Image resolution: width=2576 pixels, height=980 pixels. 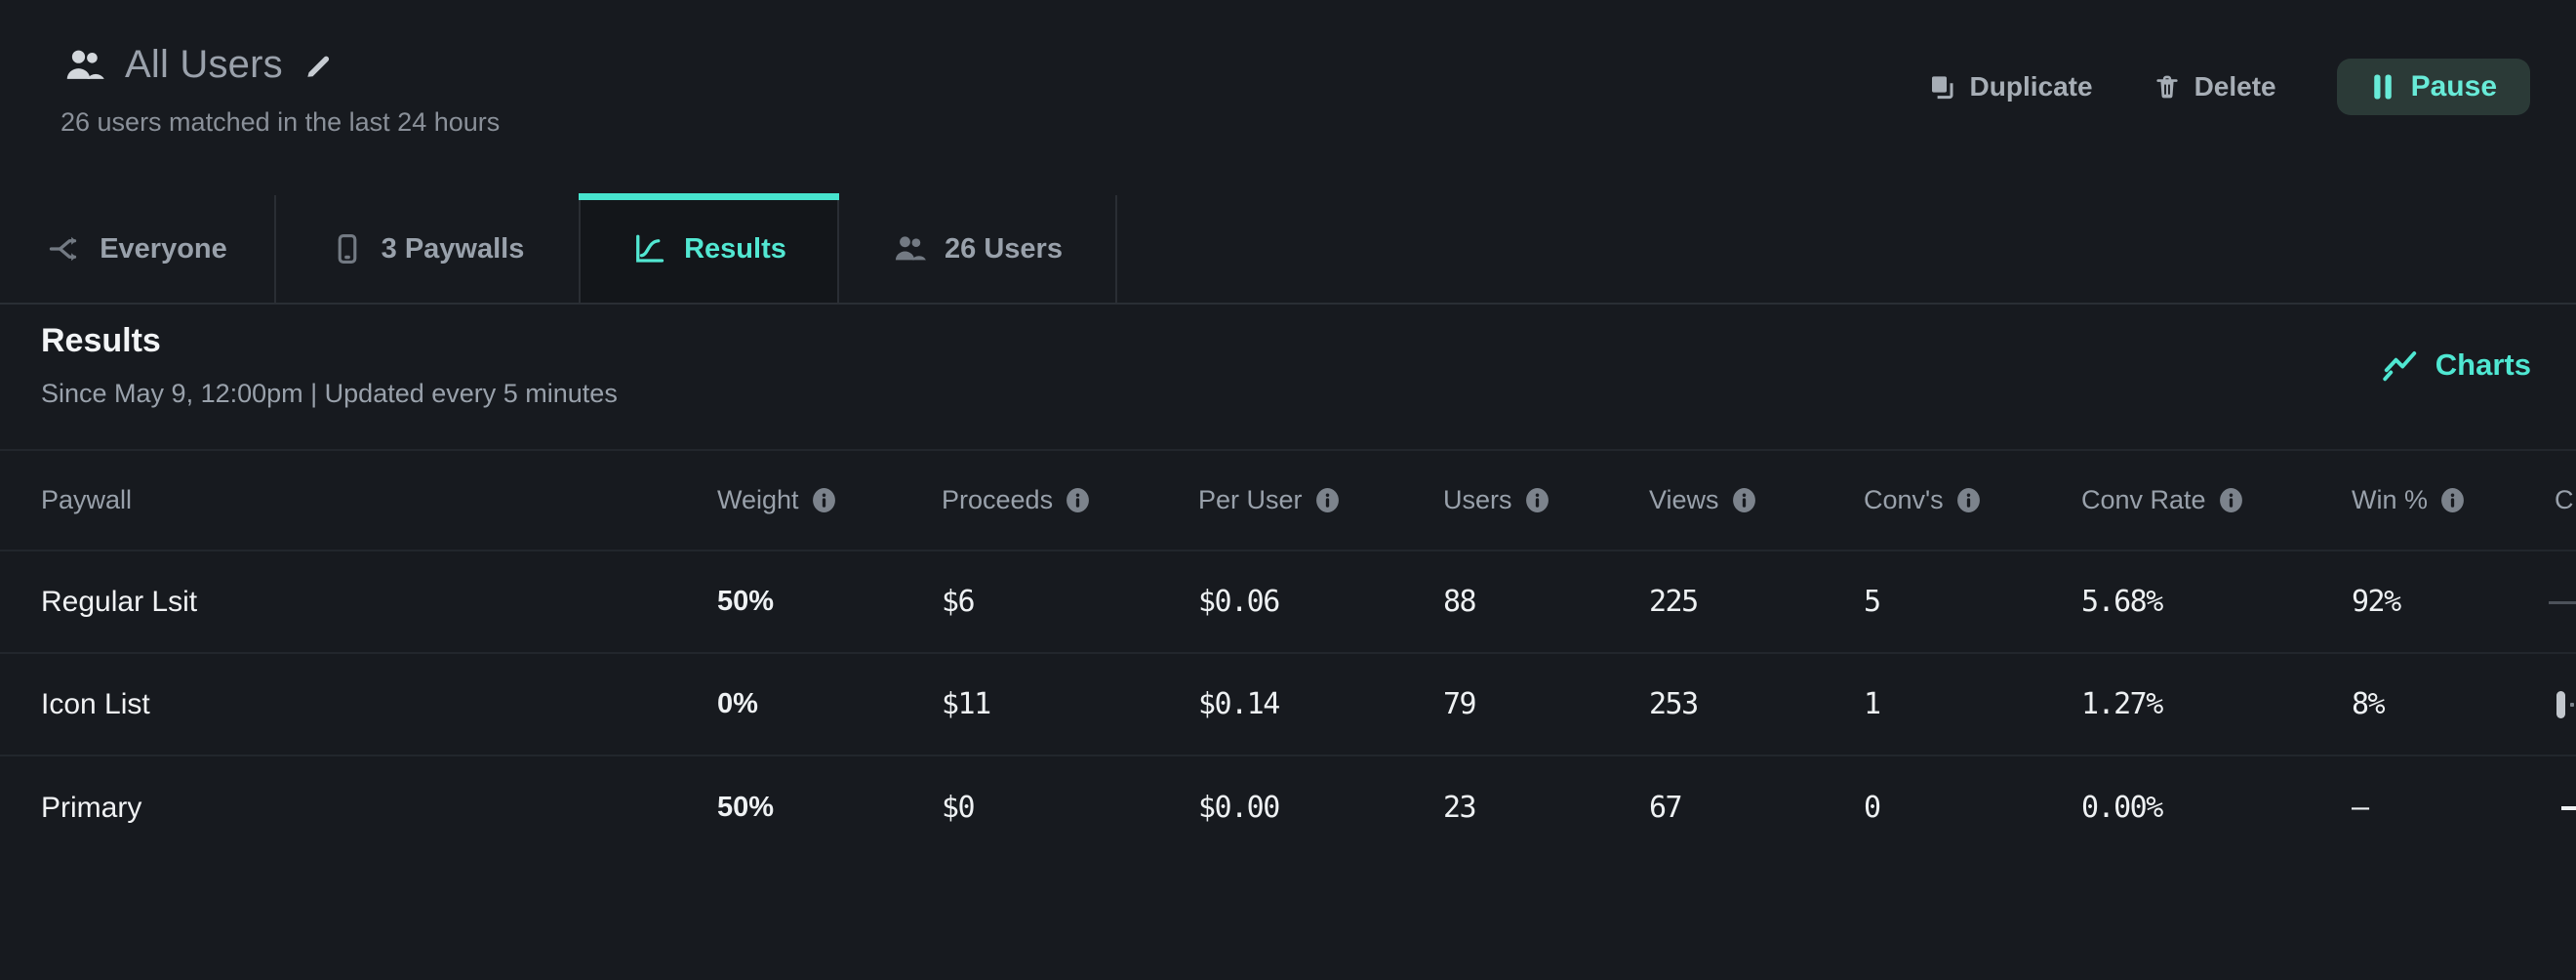 I want to click on confidence-fragment, so click(x=2562, y=602).